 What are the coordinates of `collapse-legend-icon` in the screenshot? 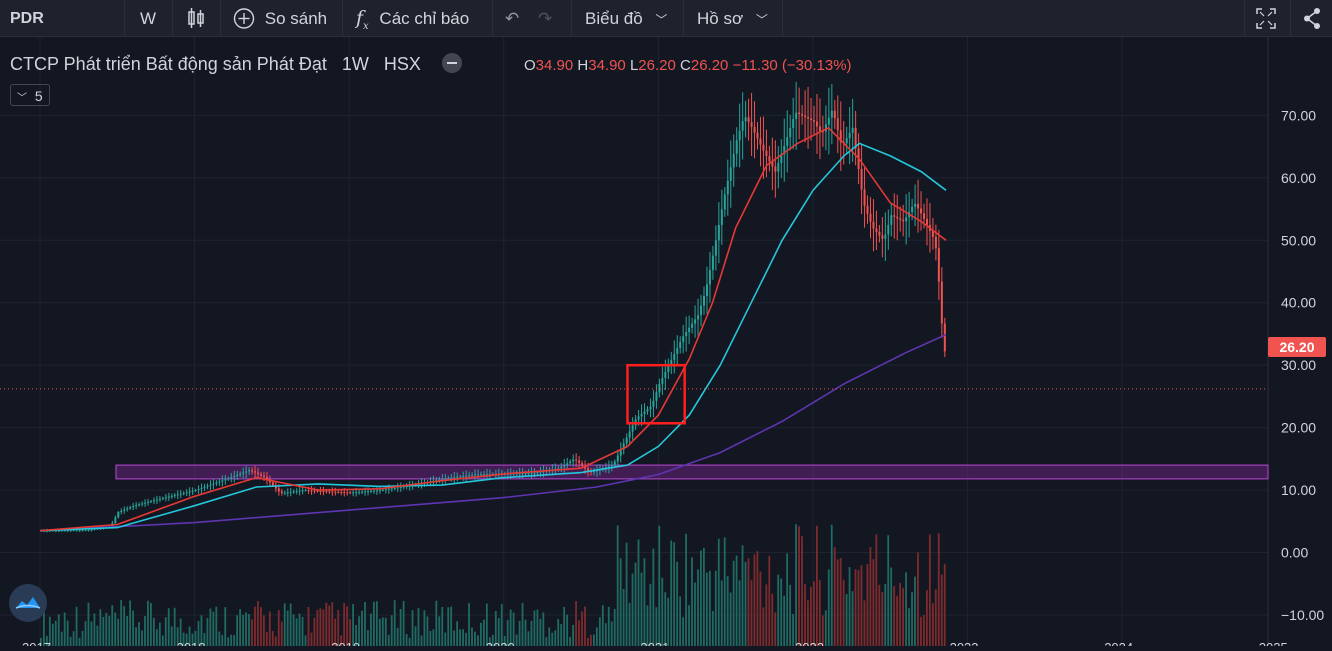 It's located at (451, 63).